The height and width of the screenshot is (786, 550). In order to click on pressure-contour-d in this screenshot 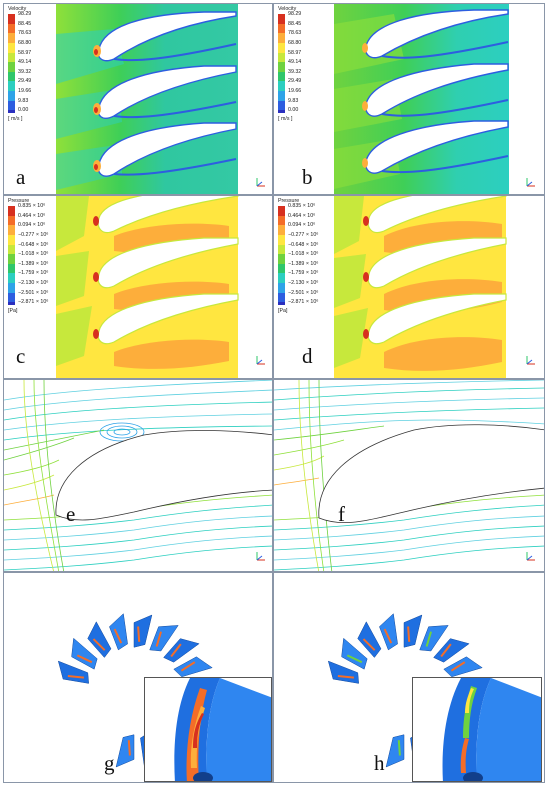, I will do `click(420, 287)`.